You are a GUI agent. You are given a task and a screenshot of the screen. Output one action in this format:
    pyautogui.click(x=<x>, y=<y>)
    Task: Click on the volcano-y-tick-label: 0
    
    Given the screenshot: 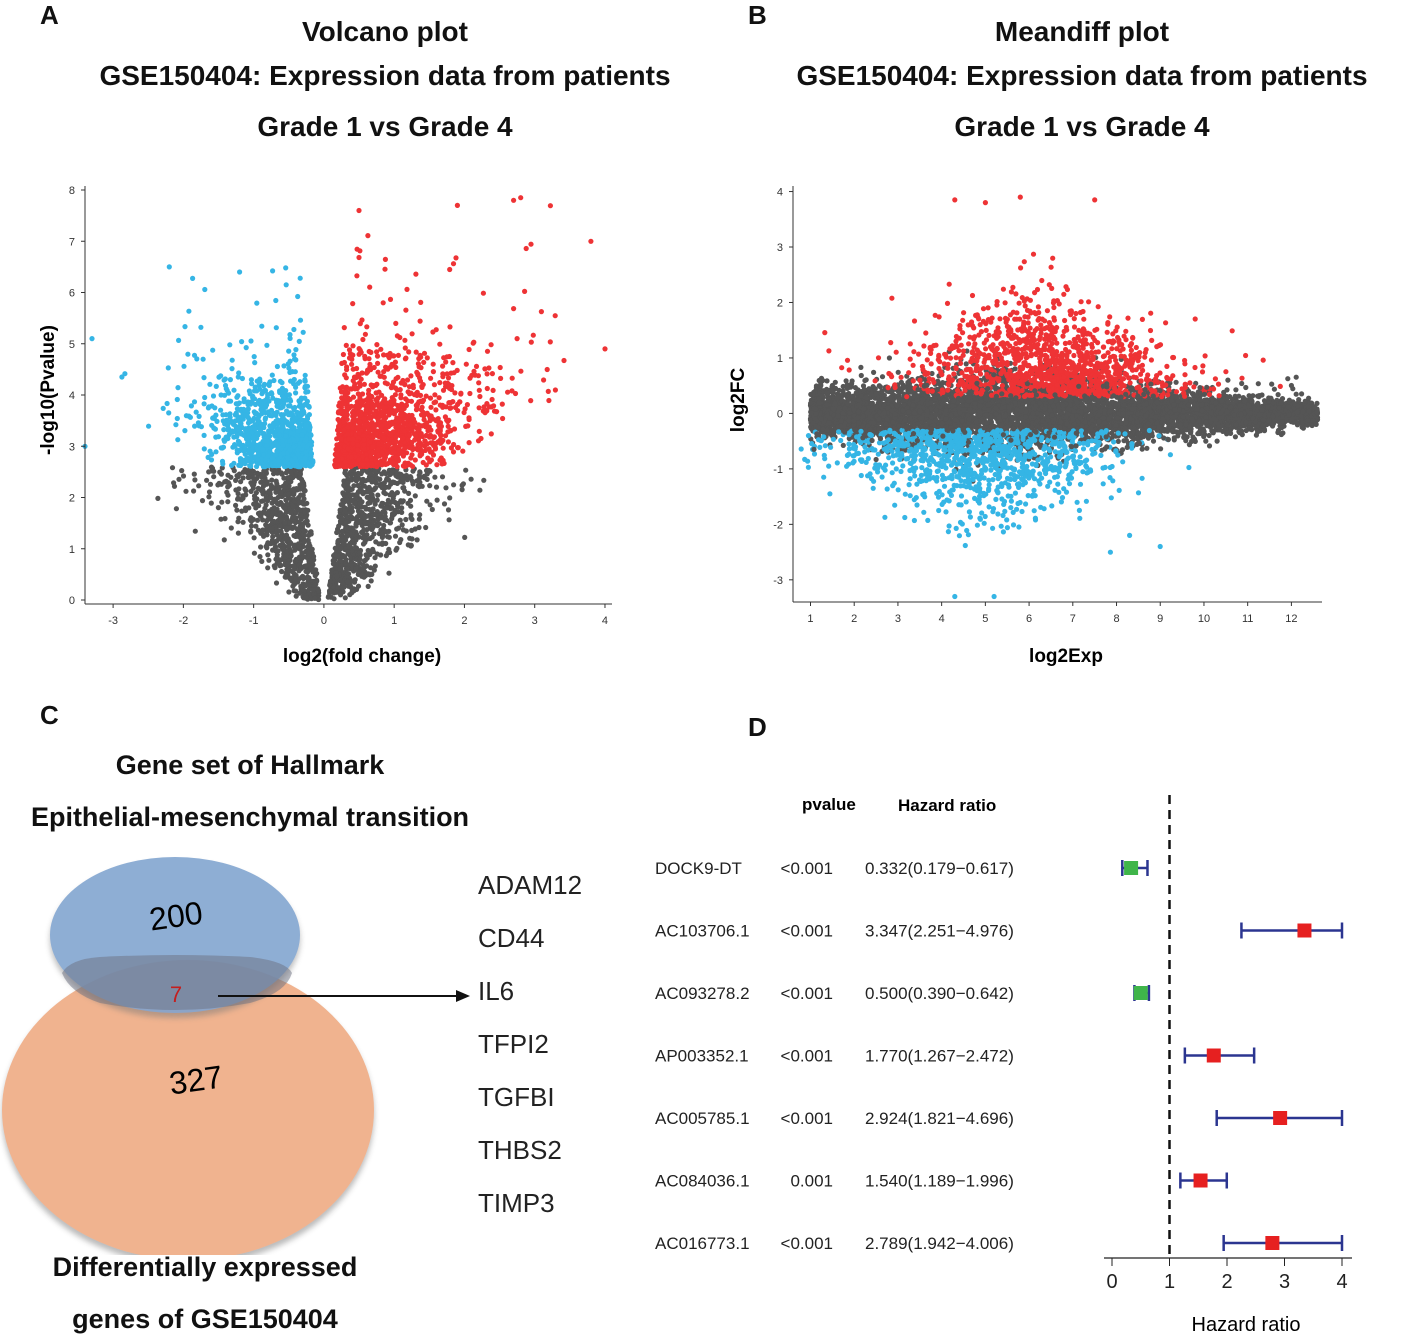 What is the action you would take?
    pyautogui.click(x=72, y=601)
    